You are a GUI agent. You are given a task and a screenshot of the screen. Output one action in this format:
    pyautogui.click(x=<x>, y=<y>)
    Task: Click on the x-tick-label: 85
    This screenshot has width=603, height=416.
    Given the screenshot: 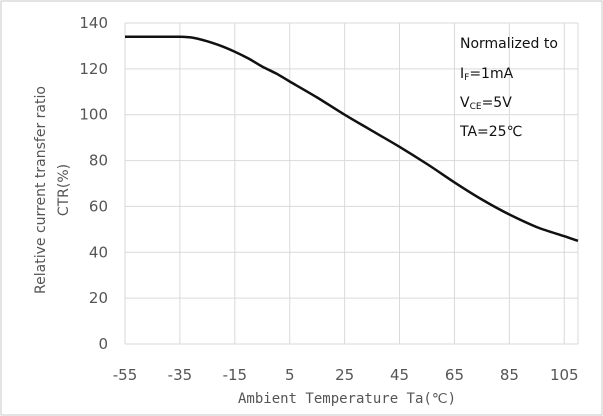 What is the action you would take?
    pyautogui.click(x=509, y=375)
    